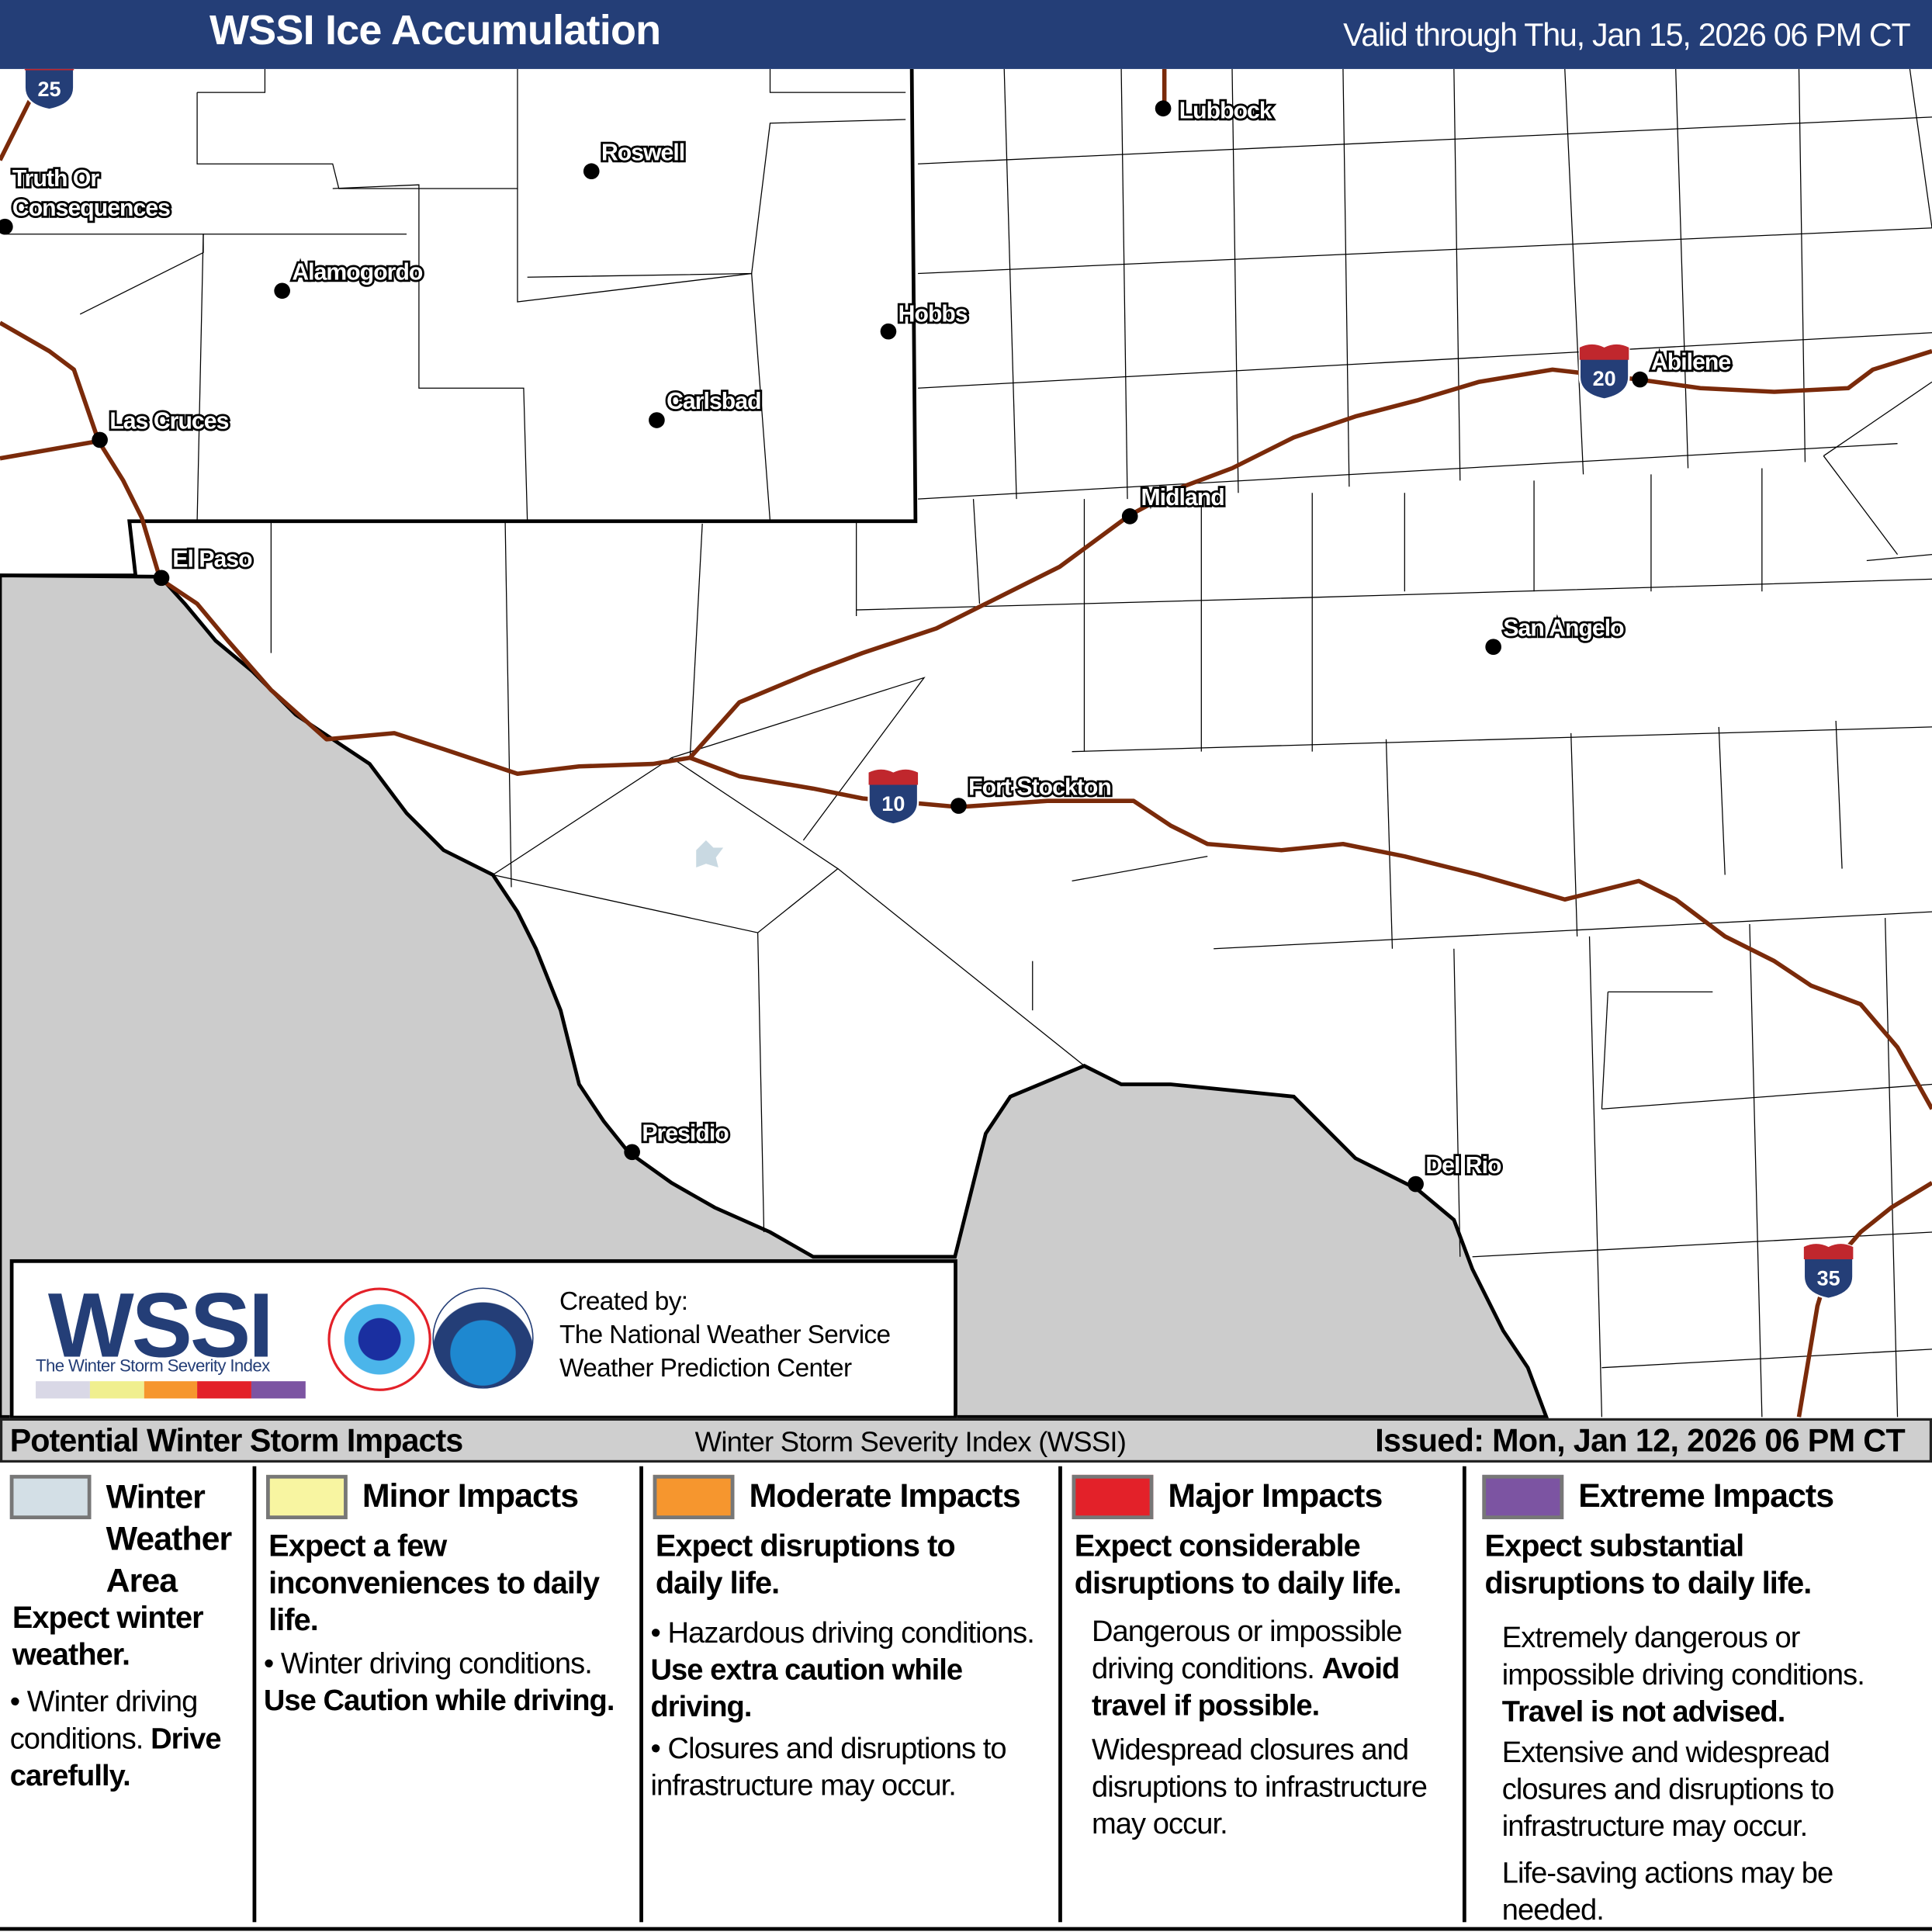 The height and width of the screenshot is (1932, 1932). I want to click on issued-time: Issued: Mon, Jan 12, 2026 06 PM CT, so click(1640, 1440).